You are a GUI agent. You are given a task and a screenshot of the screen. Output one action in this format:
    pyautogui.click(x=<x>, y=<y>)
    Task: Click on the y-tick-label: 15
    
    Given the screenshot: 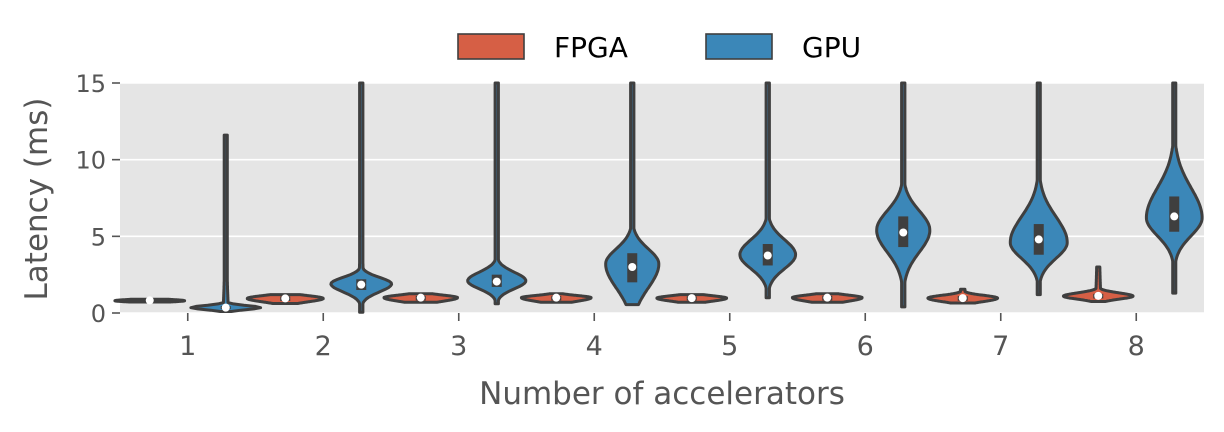 What is the action you would take?
    pyautogui.click(x=90, y=84)
    